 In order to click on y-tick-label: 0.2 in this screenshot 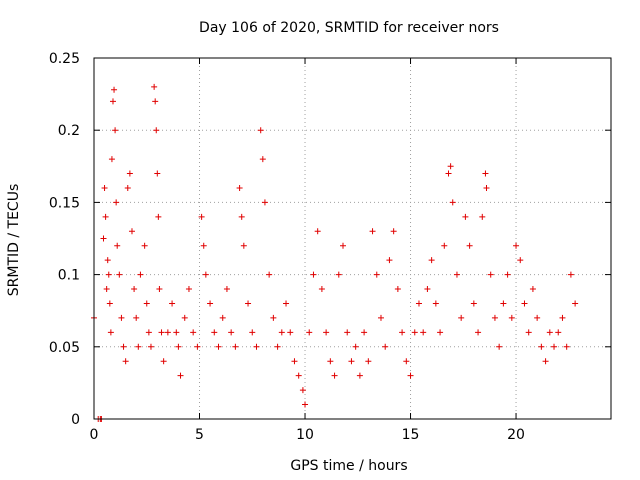, I will do `click(69, 131)`.